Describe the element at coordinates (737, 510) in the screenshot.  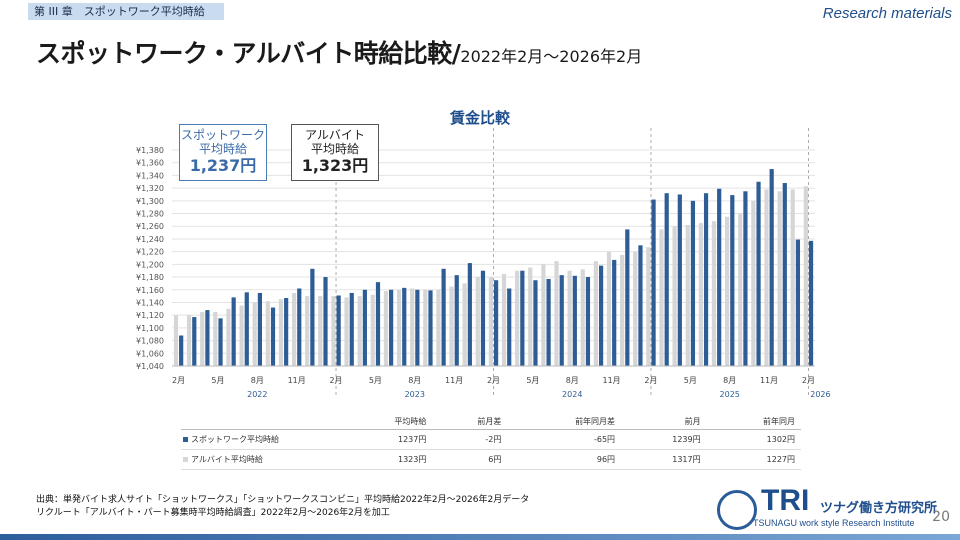
I see `tri-logo-icon` at that location.